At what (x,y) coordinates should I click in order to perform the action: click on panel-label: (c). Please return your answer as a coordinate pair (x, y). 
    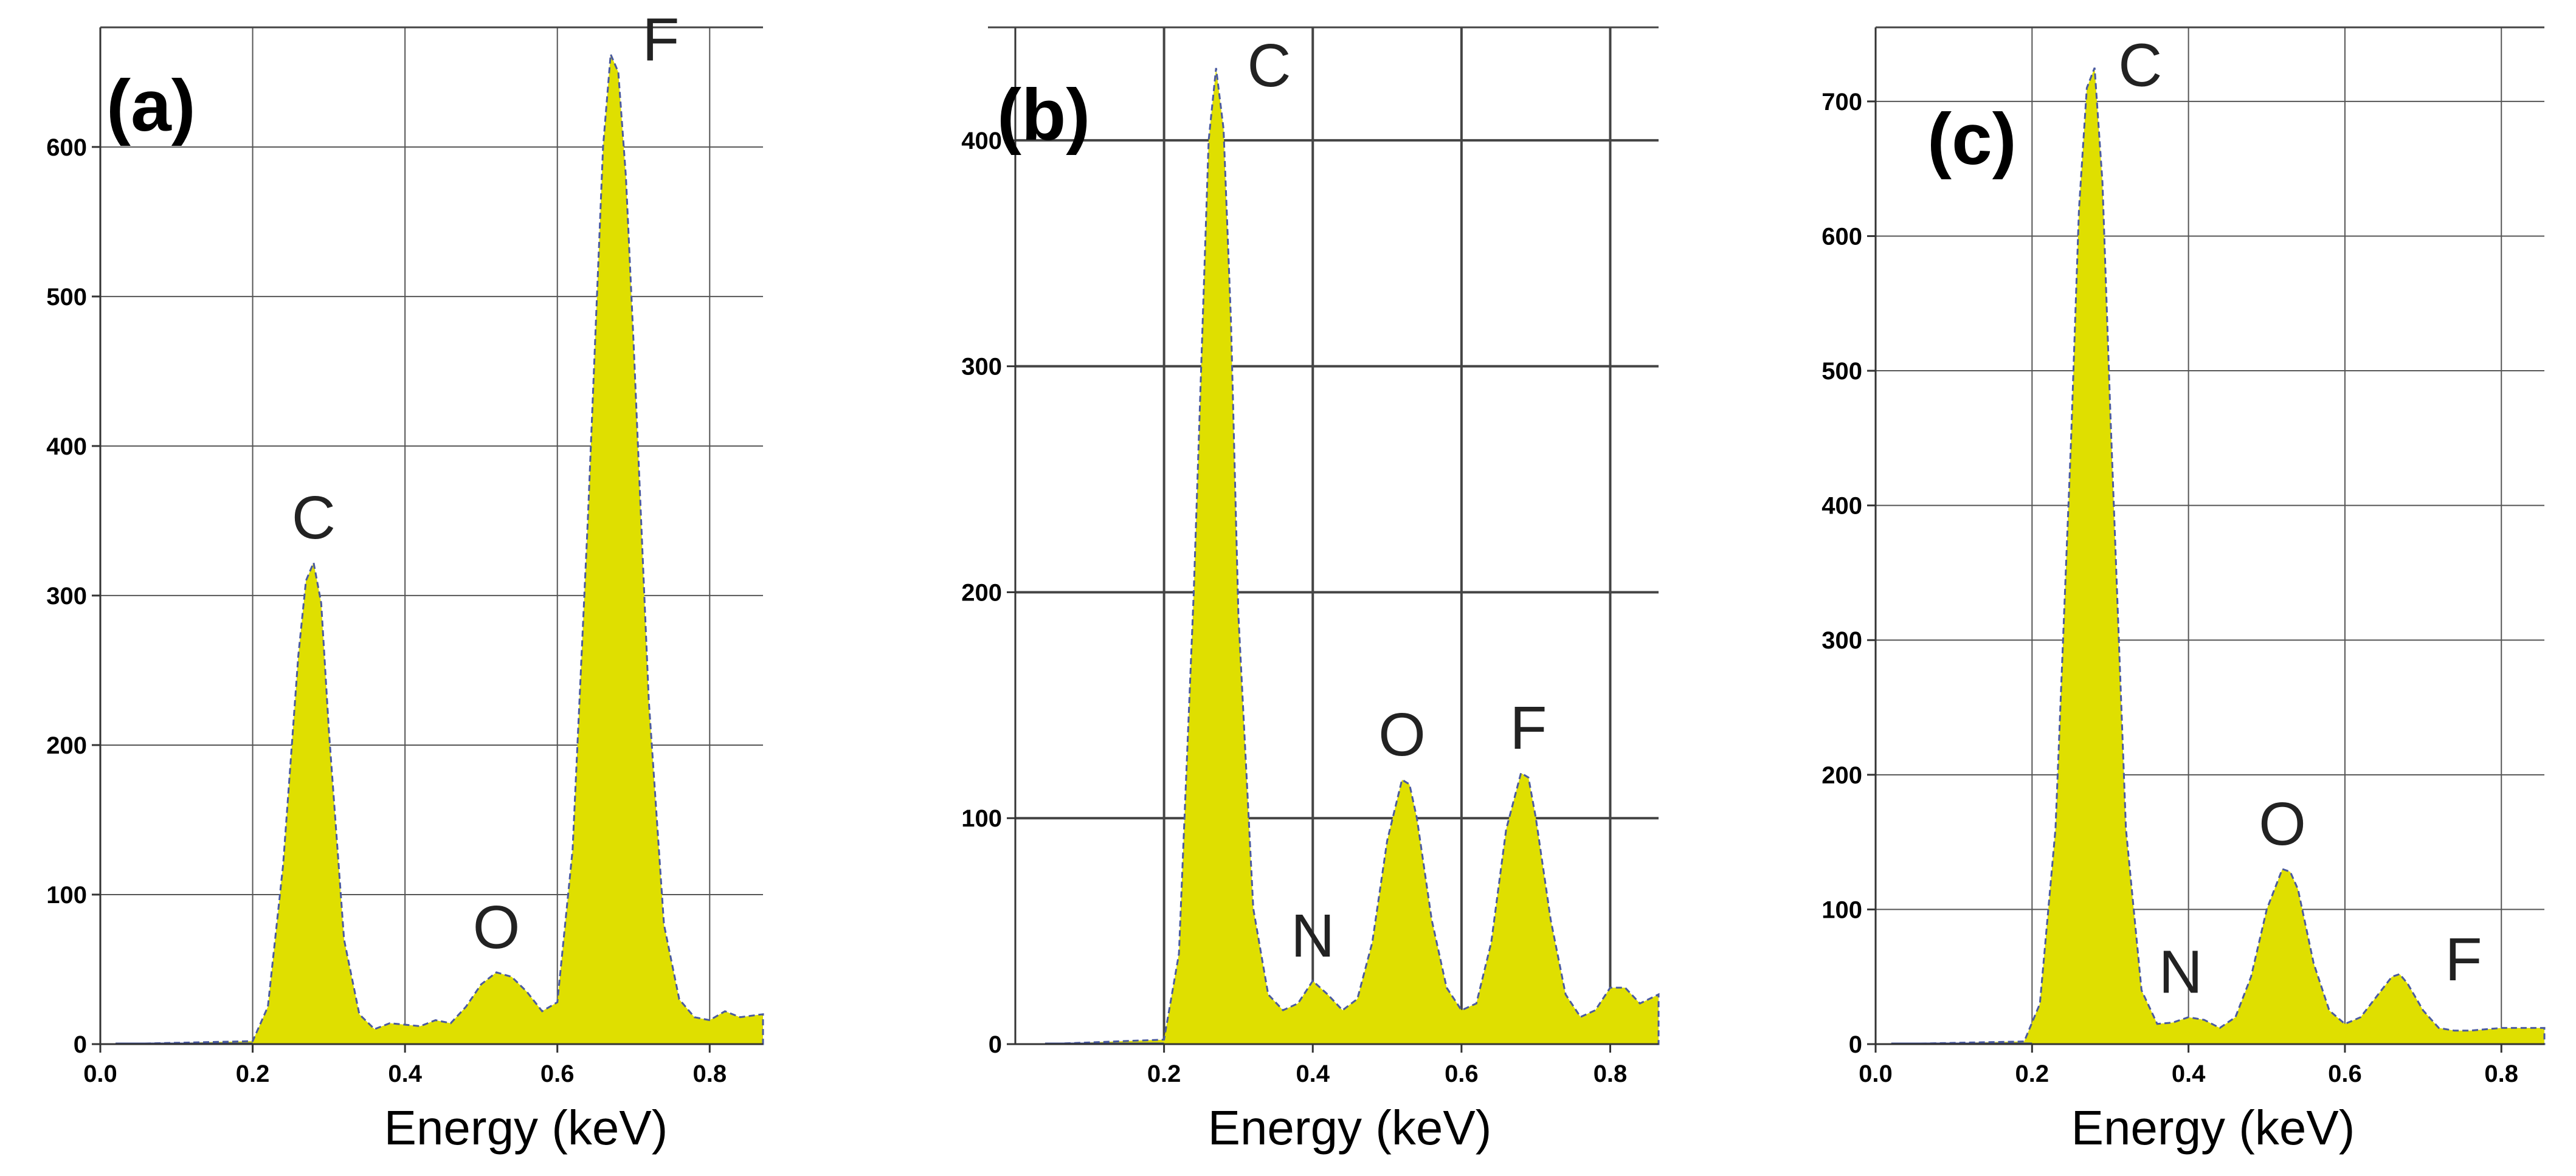
    Looking at the image, I should click on (1972, 139).